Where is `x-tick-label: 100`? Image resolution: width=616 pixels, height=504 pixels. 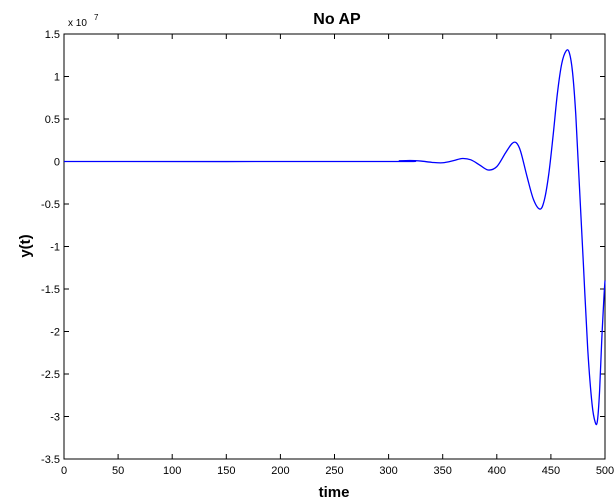
x-tick-label: 100 is located at coordinates (172, 471).